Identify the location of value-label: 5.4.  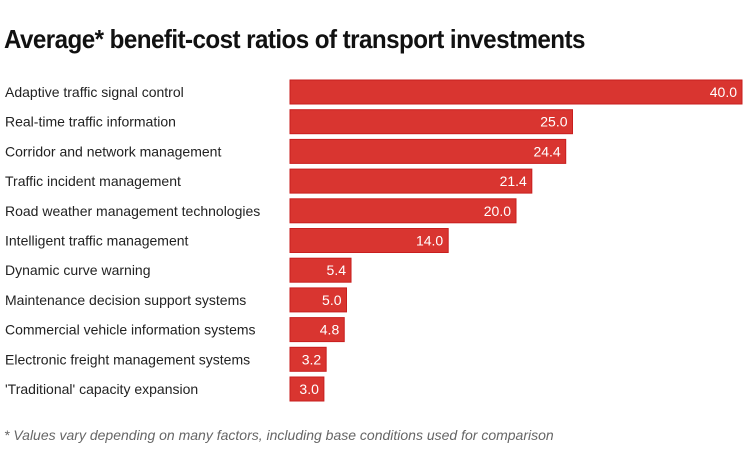
(337, 270).